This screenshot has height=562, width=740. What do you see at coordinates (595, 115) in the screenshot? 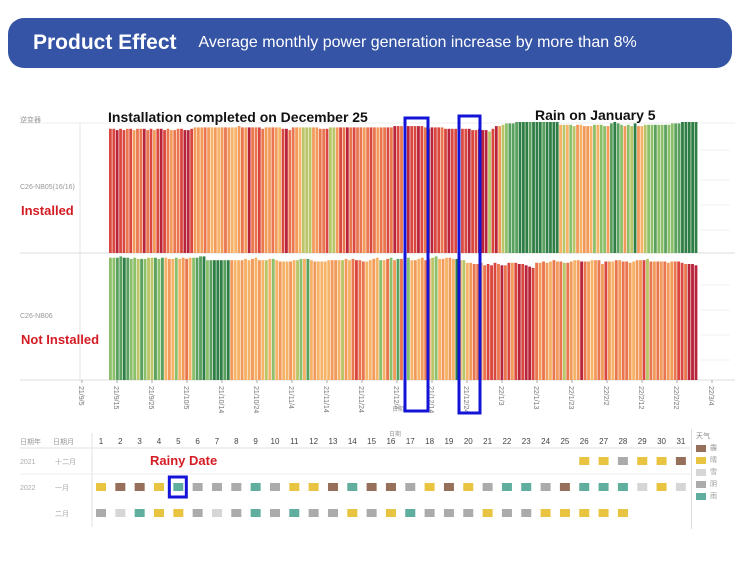
I see `rain-annotation: Rain on January 5` at bounding box center [595, 115].